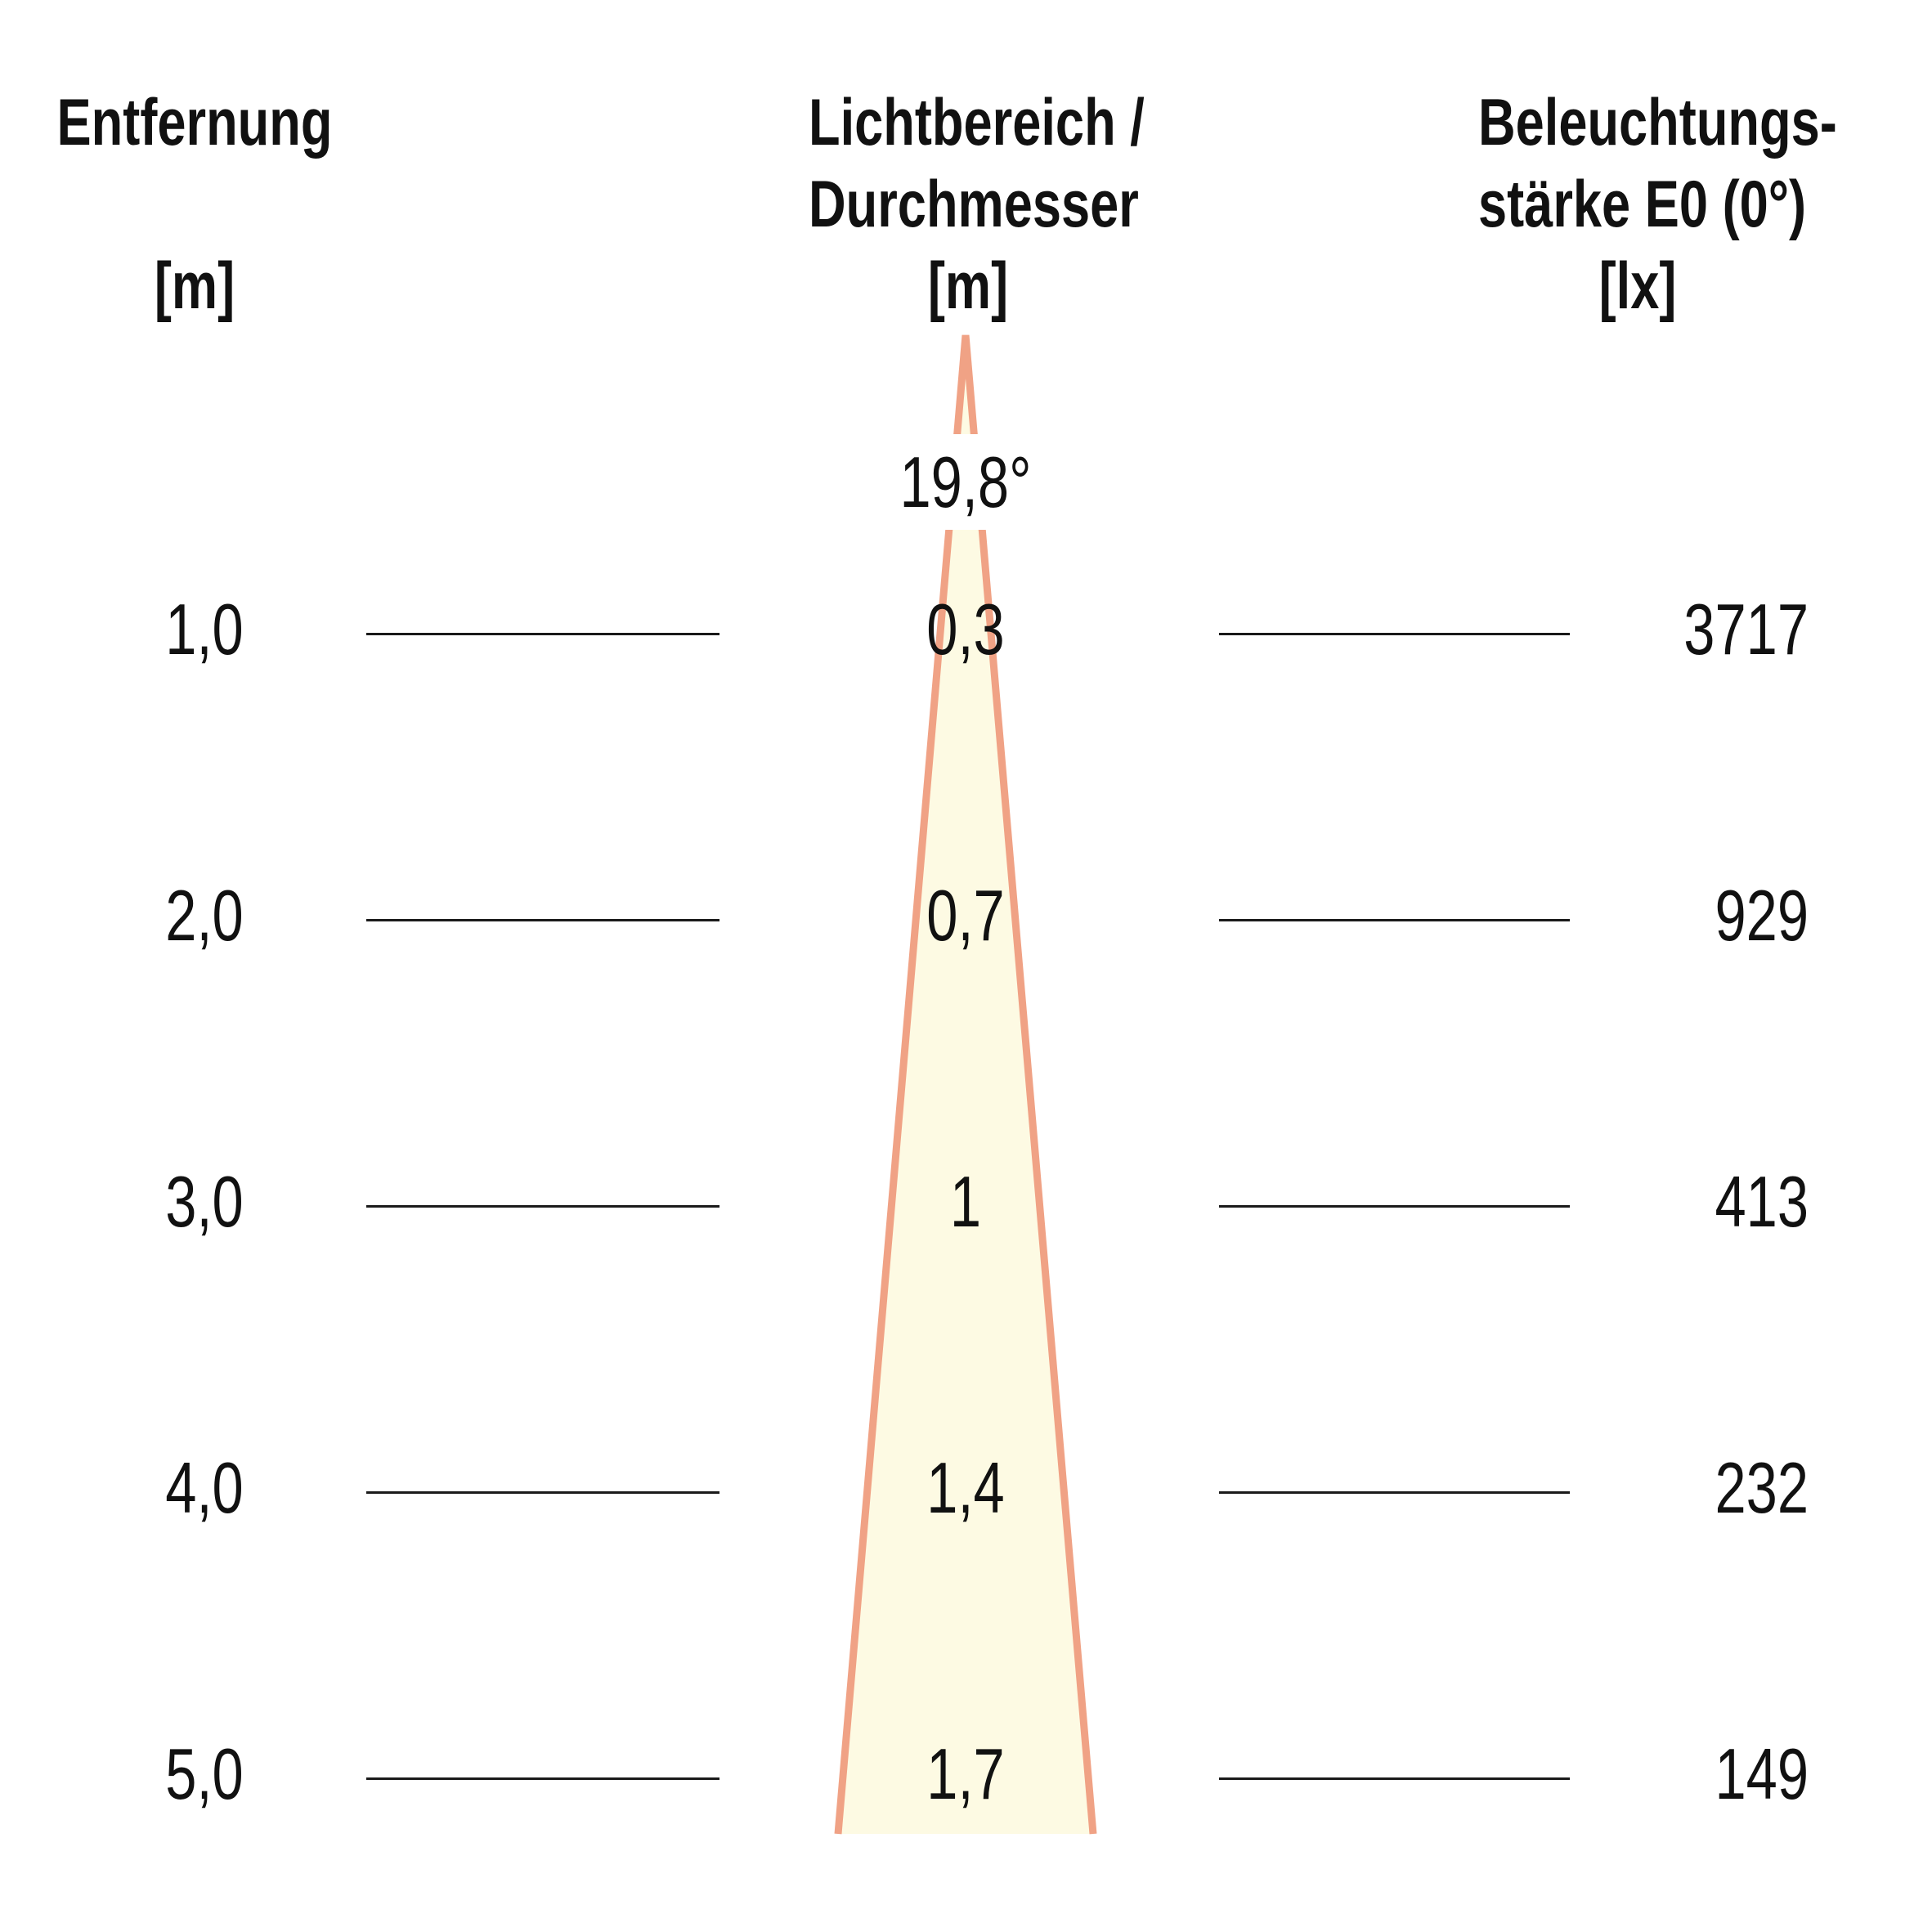 The width and height of the screenshot is (1932, 1932). What do you see at coordinates (965, 629) in the screenshot?
I see `diameter-value: 0,3` at bounding box center [965, 629].